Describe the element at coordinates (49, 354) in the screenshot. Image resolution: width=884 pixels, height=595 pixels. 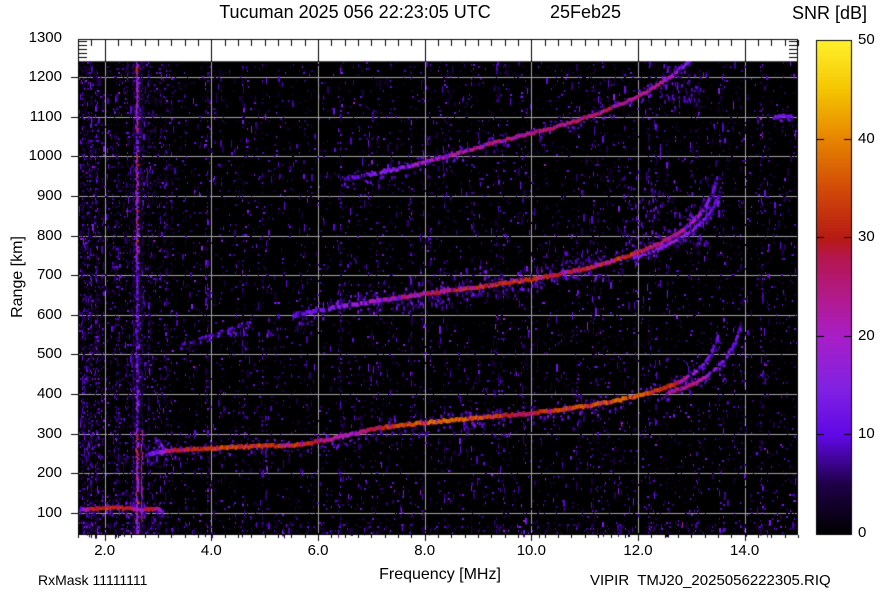
I see `y-tick-label: 500` at that location.